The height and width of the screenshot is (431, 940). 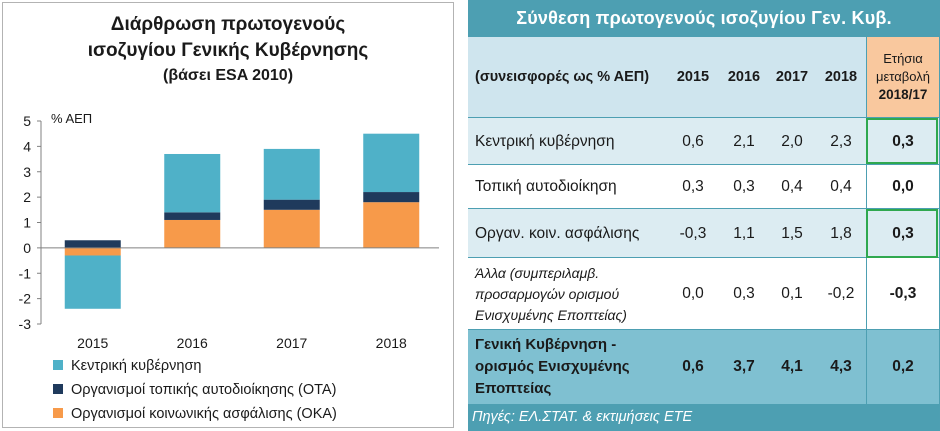 What do you see at coordinates (546, 344) in the screenshot?
I see `total-label-line1: Γενική Κυβέρνηση -` at bounding box center [546, 344].